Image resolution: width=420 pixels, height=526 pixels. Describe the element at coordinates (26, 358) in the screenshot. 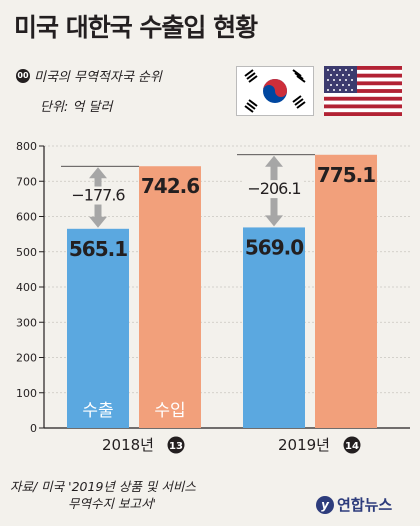

I see `y-tick-label: 200` at that location.